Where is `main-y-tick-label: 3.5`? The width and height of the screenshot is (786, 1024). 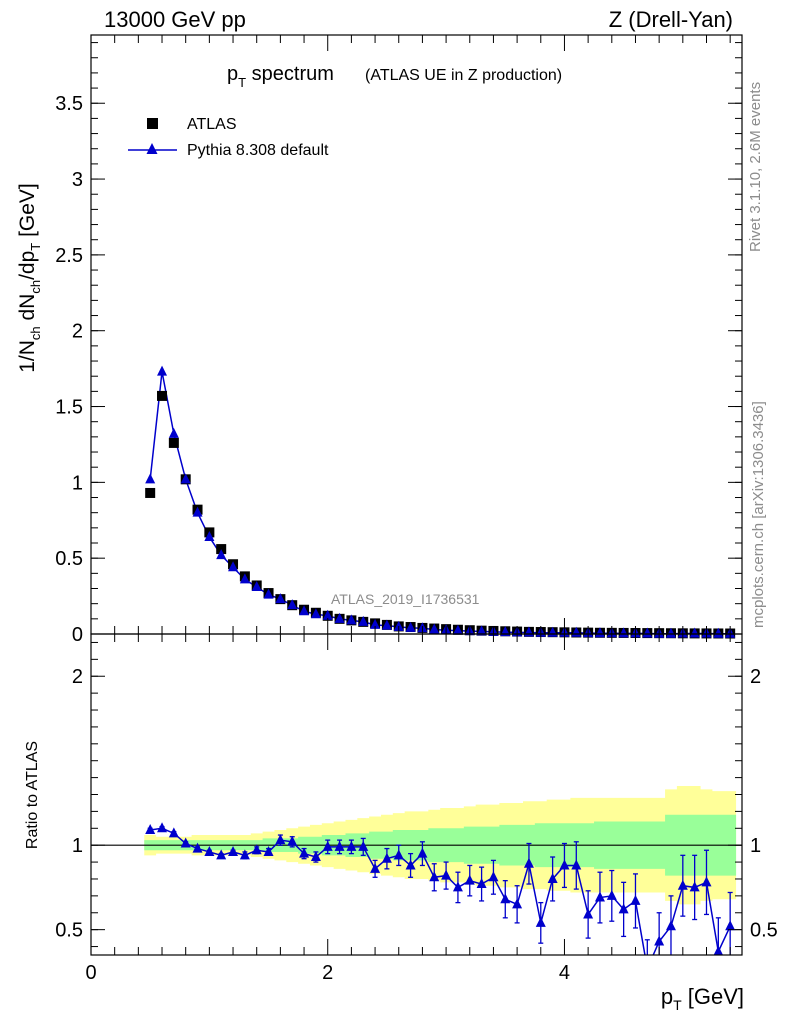
main-y-tick-label: 3.5 is located at coordinates (69, 104).